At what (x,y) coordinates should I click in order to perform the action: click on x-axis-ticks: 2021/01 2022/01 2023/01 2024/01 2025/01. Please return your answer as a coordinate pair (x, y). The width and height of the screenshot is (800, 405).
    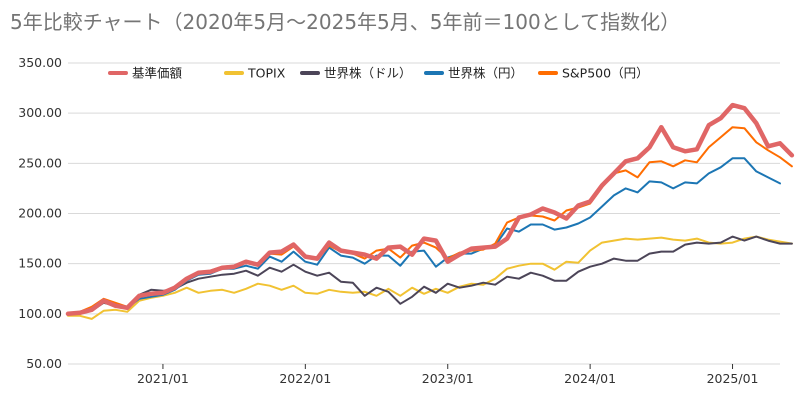
    Looking at the image, I should click on (448, 375).